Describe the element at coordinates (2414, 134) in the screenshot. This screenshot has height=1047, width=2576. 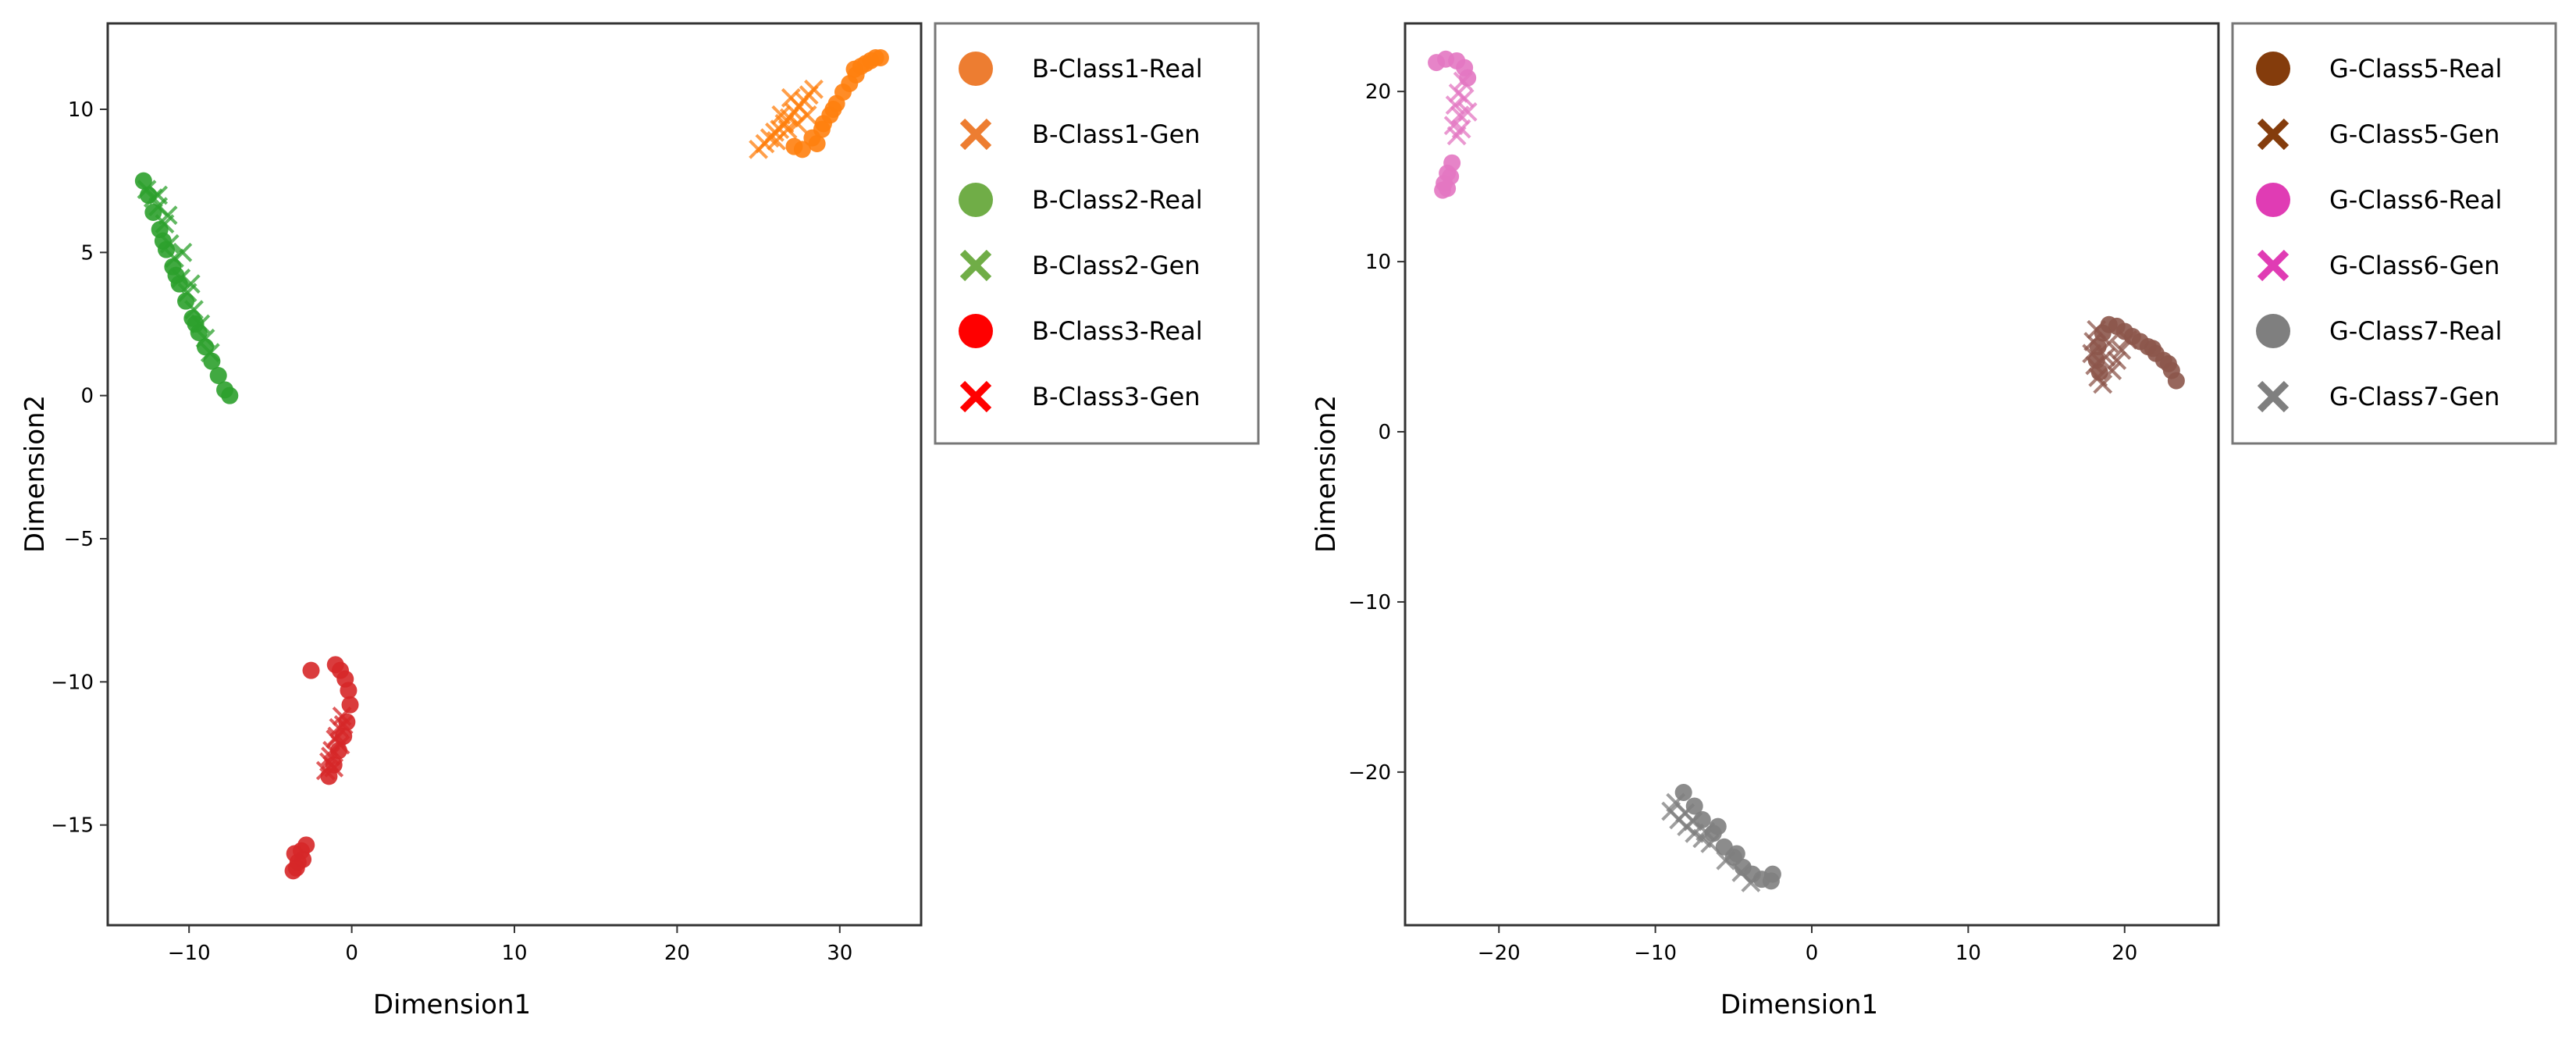
I see `legend-label: G-Class5-Gen` at that location.